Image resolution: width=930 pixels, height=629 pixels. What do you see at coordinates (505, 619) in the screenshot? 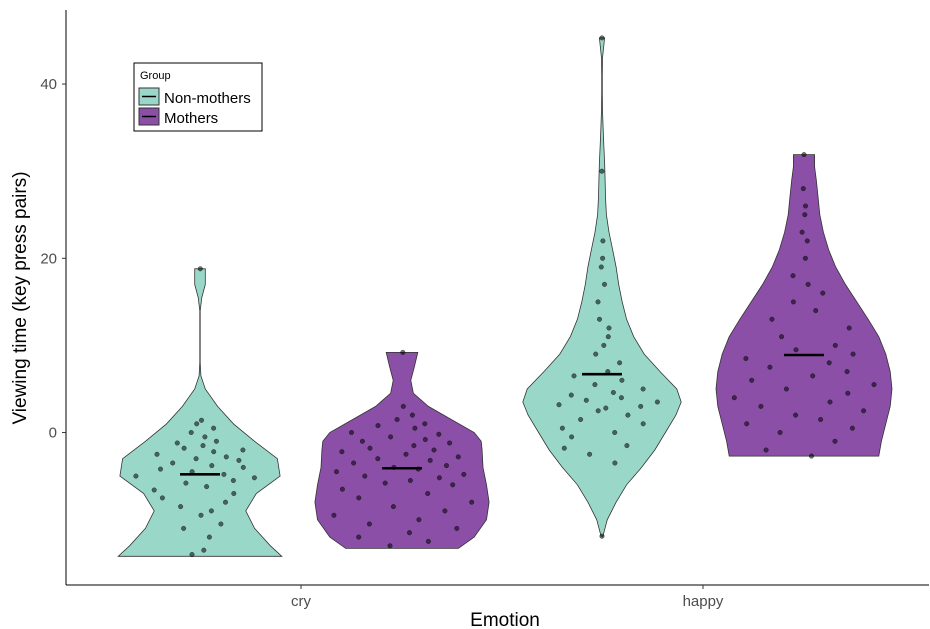
I see `x-axis-title: Emotion` at bounding box center [505, 619].